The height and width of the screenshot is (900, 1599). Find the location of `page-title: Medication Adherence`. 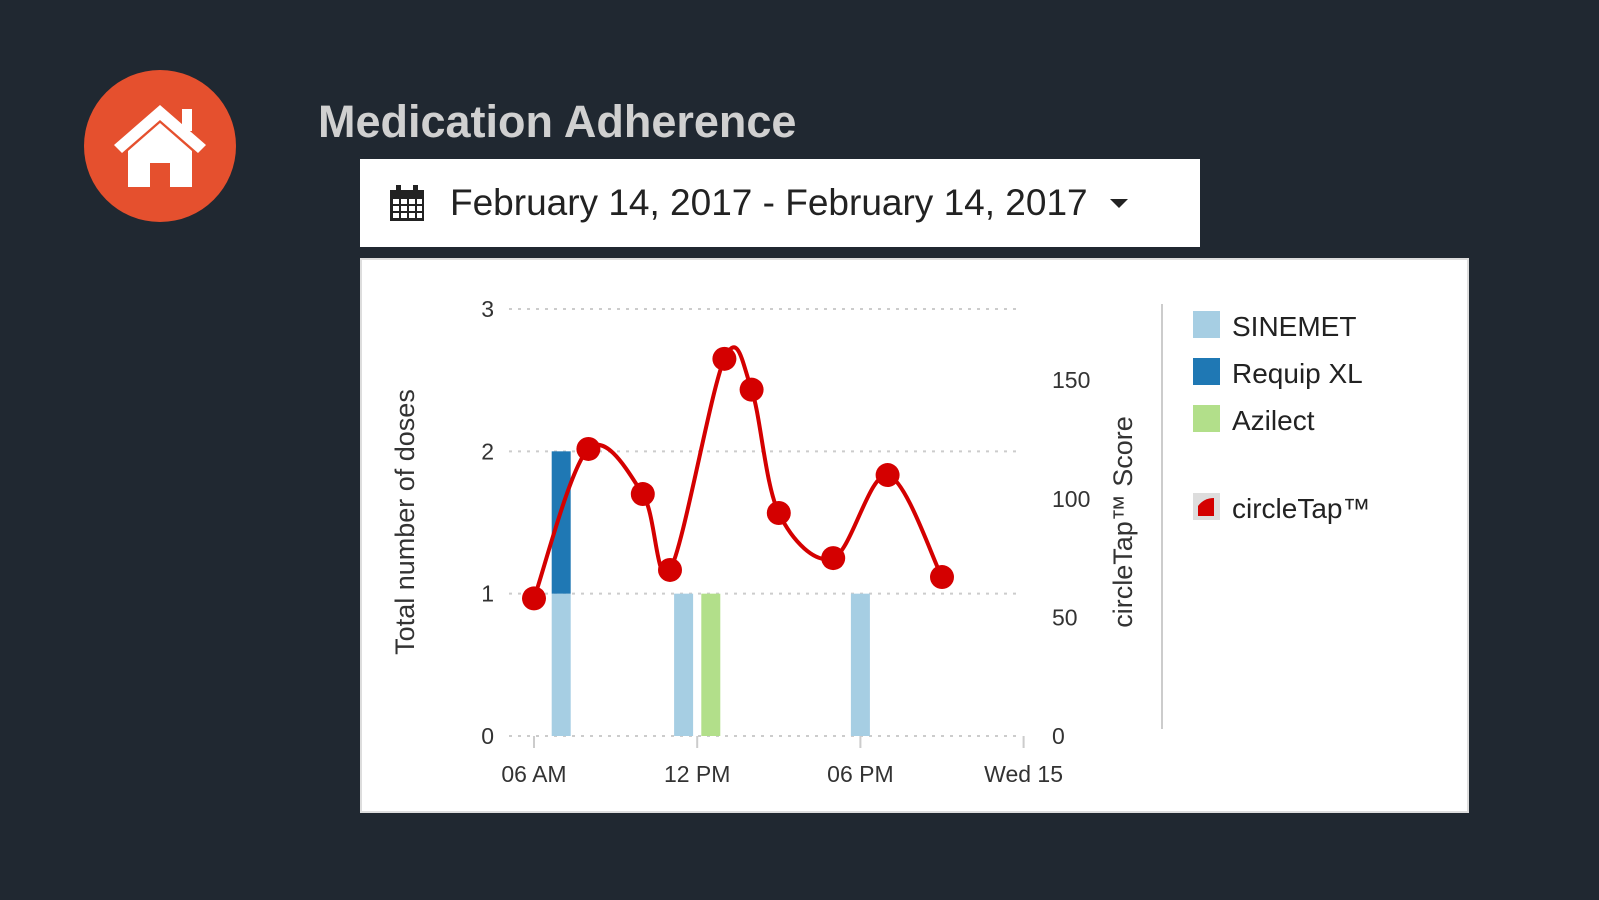

page-title: Medication Adherence is located at coordinates (557, 121).